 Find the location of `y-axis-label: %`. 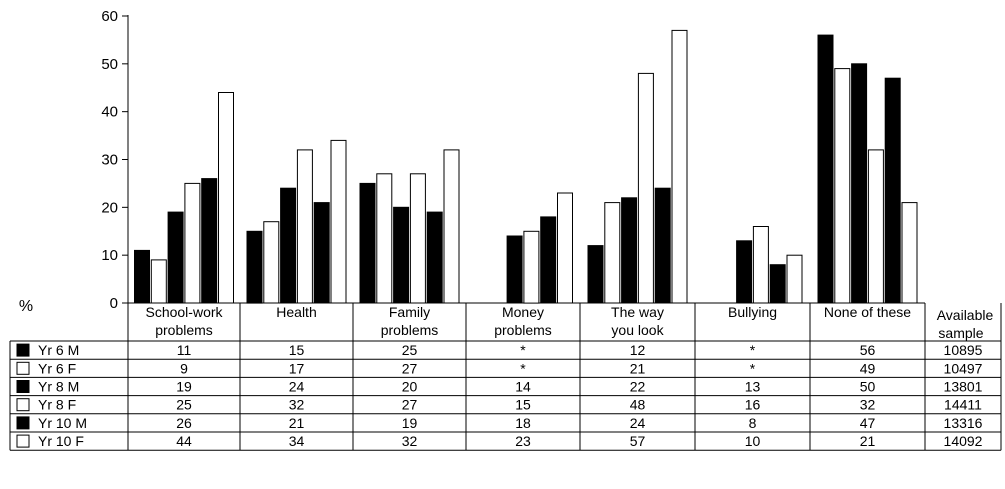

y-axis-label: % is located at coordinates (26, 306).